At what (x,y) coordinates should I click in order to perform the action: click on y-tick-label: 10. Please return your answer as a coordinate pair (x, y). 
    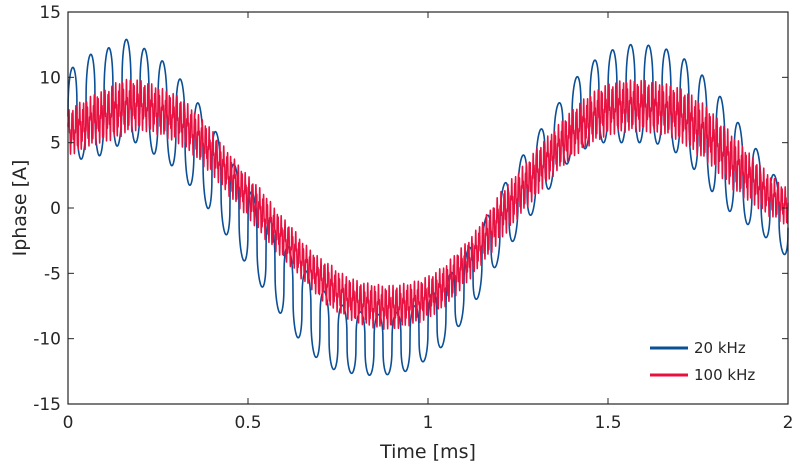
    Looking at the image, I should click on (50, 78).